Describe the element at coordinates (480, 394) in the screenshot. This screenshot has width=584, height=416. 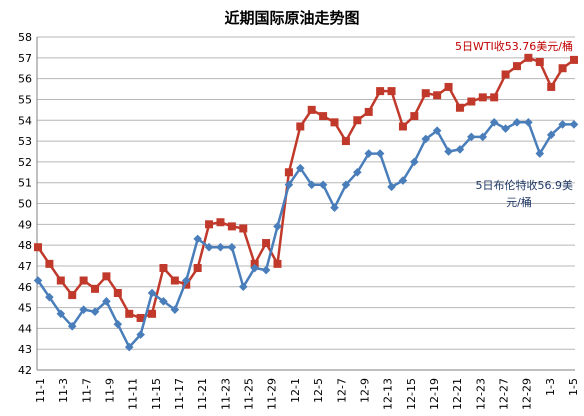
I see `x-tick-label: 12-23` at that location.